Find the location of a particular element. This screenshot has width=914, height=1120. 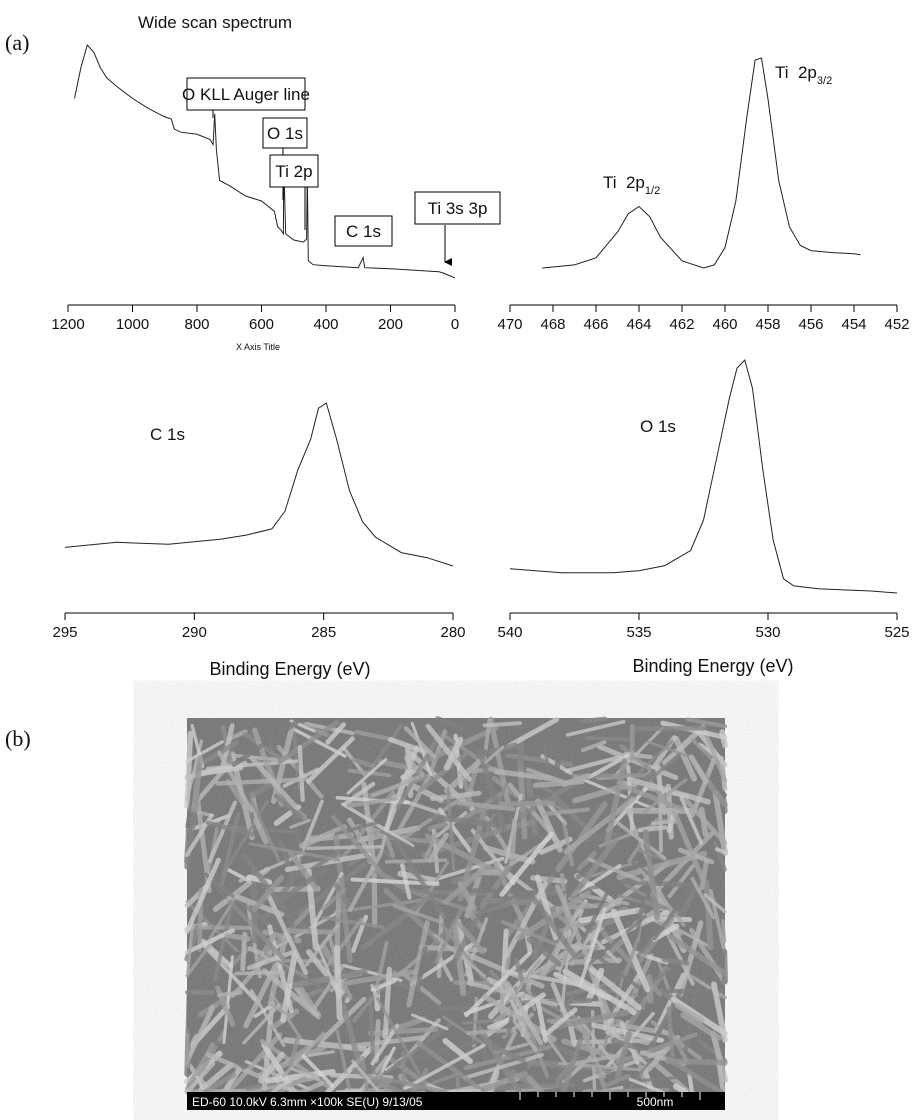

x-tick-label: 535 is located at coordinates (638, 632).